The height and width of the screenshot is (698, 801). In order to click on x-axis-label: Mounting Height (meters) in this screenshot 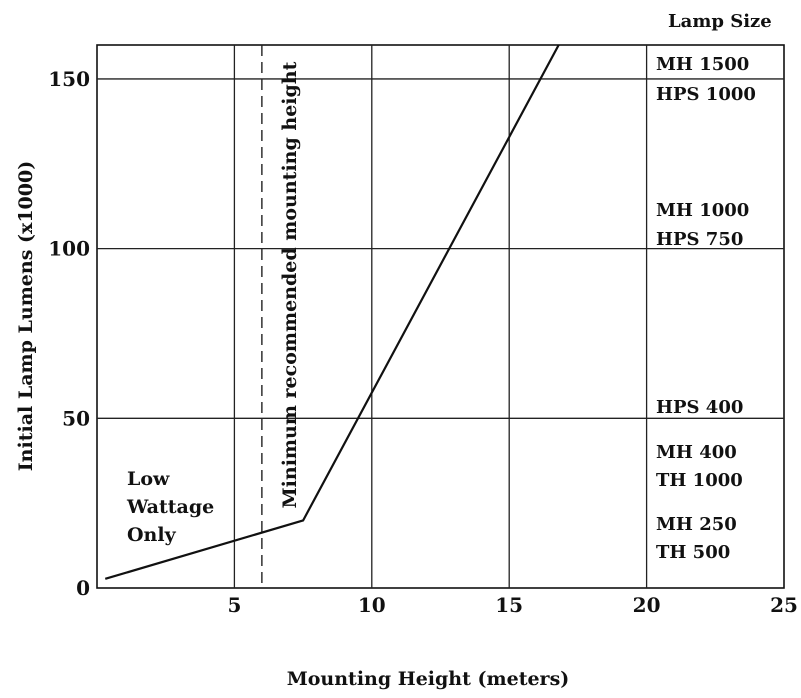, I will do `click(428, 679)`.